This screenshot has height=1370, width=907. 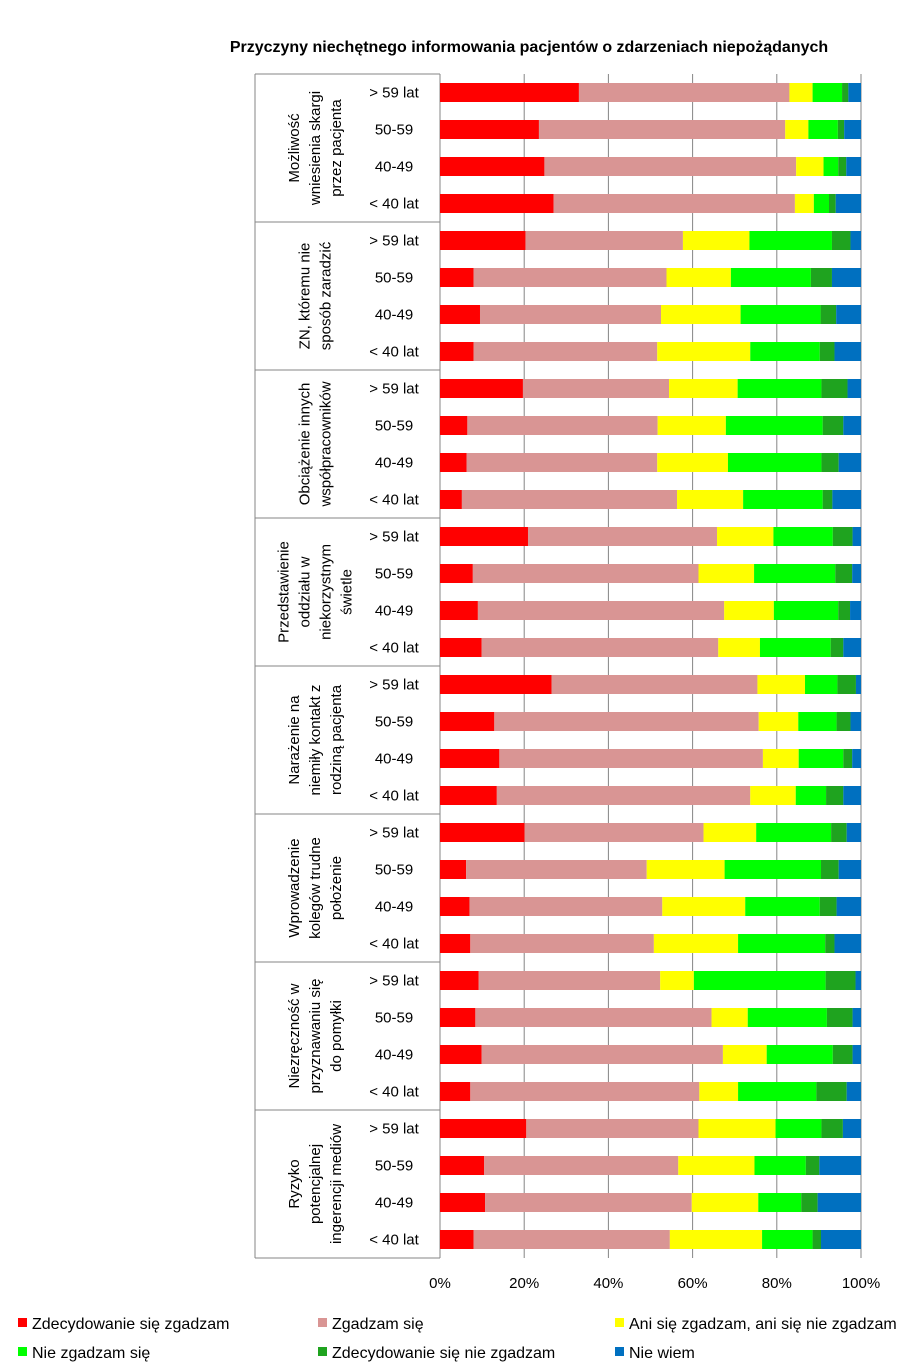 What do you see at coordinates (336, 888) in the screenshot?
I see `group-label-line: położenie` at bounding box center [336, 888].